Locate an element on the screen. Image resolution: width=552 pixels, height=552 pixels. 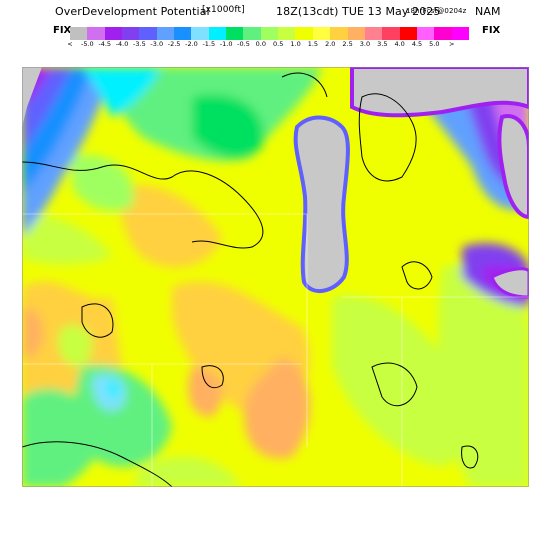
model-name: NAM is located at coordinates (488, 11).